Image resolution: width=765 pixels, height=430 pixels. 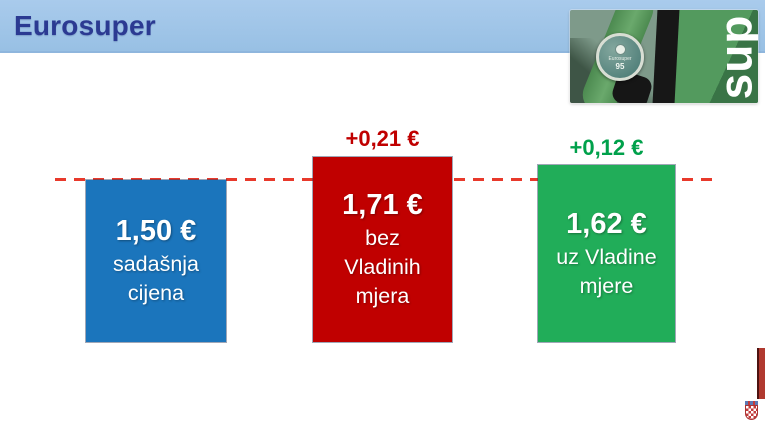 I want to click on bar-value-label: 1,50 €, so click(x=156, y=231).